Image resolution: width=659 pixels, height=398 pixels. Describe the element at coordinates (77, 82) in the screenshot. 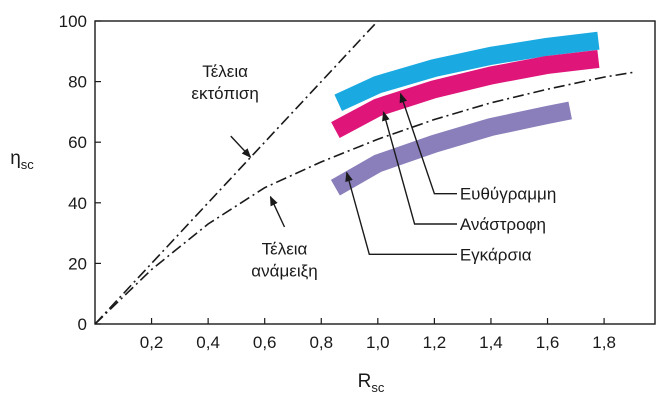

I see `y-tick-label: 80` at that location.